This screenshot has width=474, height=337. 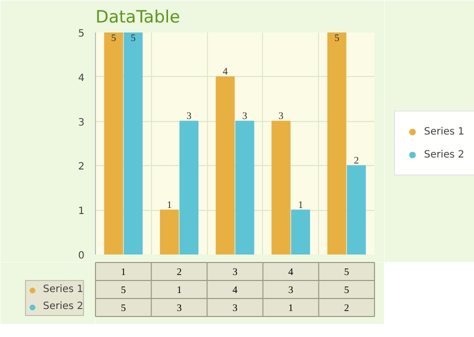 I want to click on x-tick-label: 1, so click(x=123, y=272).